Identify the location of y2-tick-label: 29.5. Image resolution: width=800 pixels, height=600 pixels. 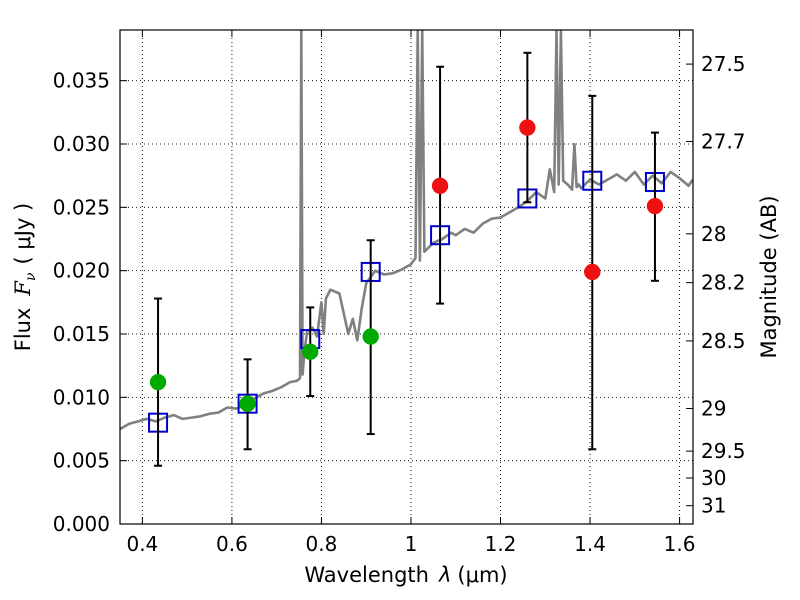
(723, 451).